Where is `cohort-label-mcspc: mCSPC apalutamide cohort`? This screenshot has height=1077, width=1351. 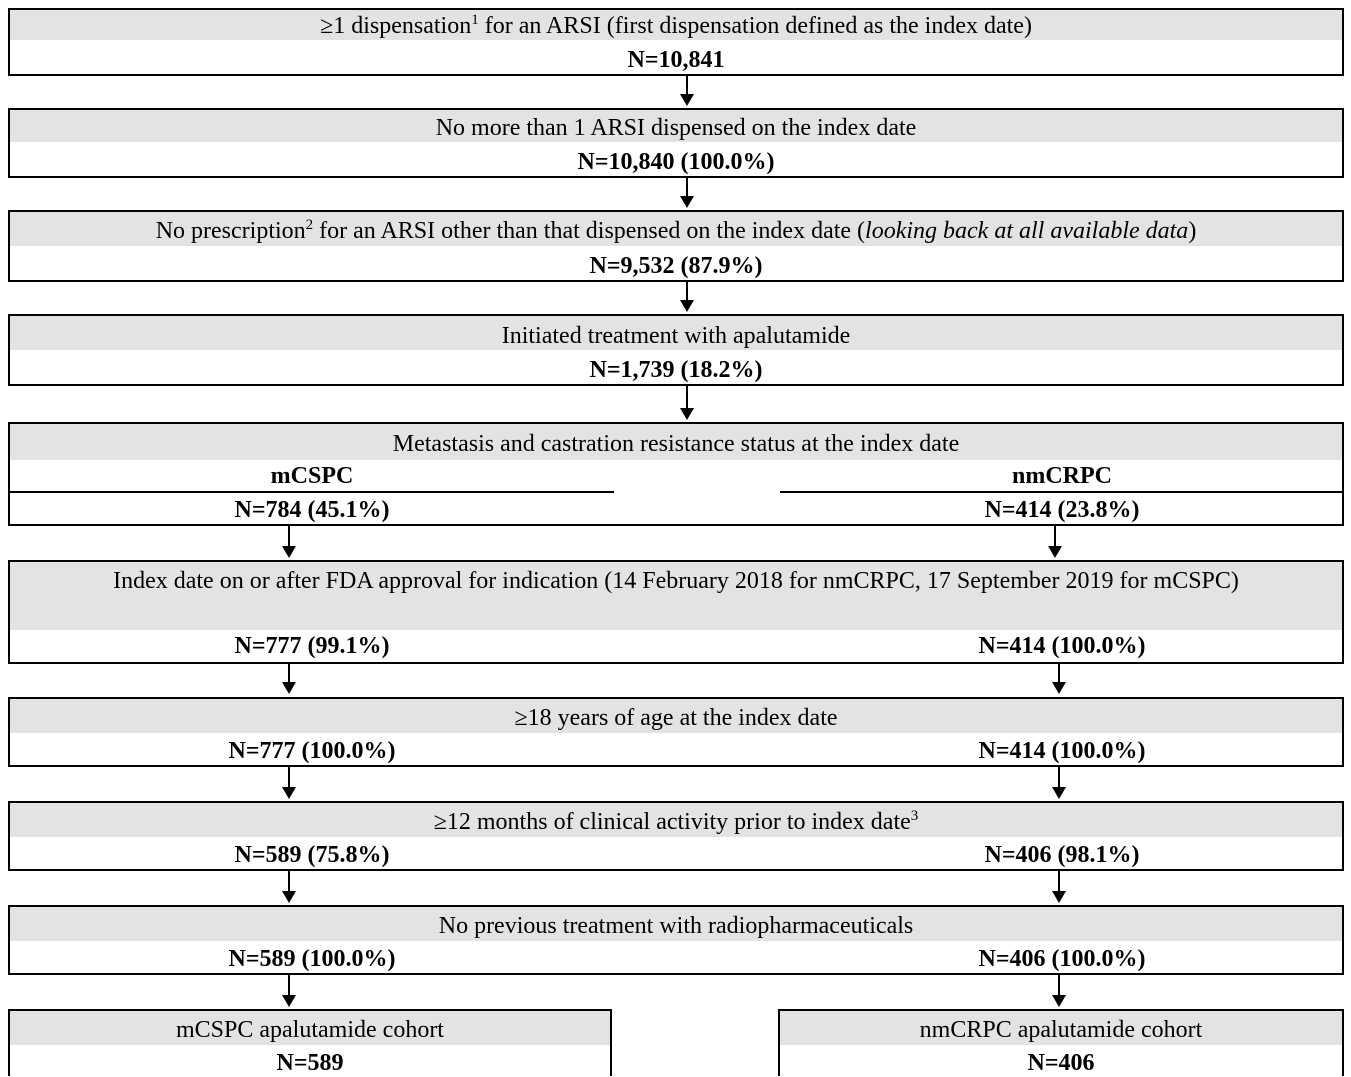
cohort-label-mcspc: mCSPC apalutamide cohort is located at coordinates (310, 1028).